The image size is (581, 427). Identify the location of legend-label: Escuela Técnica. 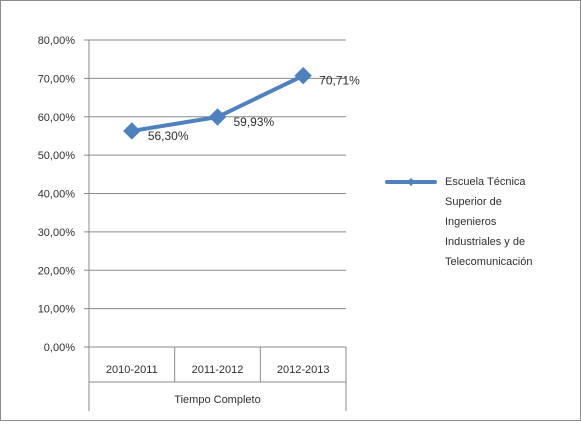
(485, 182).